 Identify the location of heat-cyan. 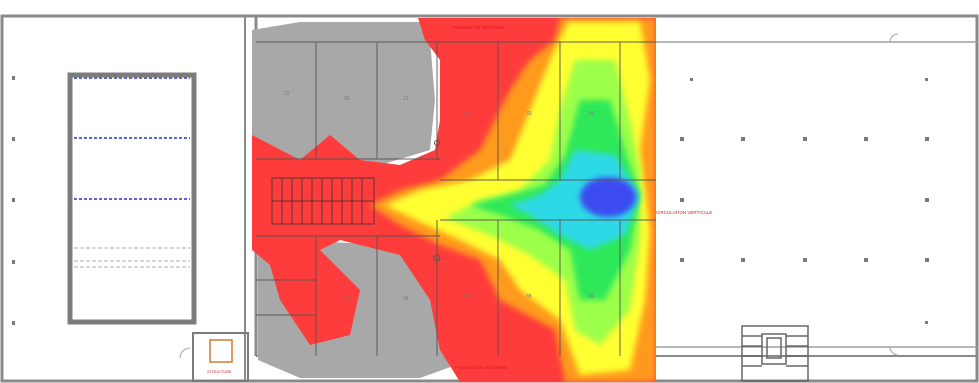
(575, 200).